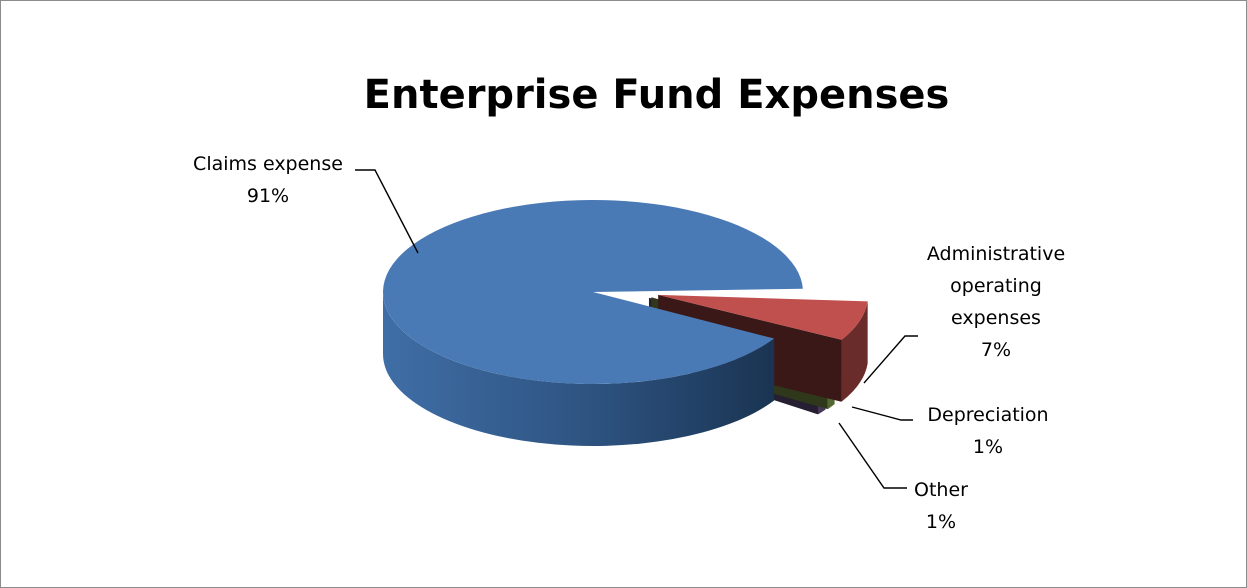  Describe the element at coordinates (987, 415) in the screenshot. I see `slice-label: Depreciation` at that location.